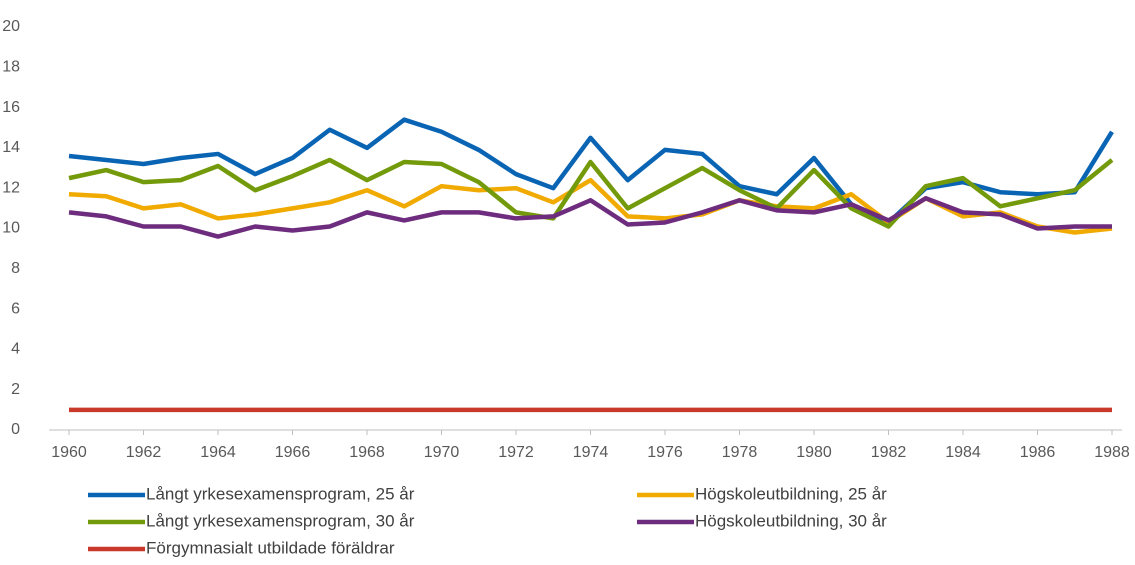 This screenshot has height=565, width=1135. I want to click on y-tick-label: 16, so click(11, 107).